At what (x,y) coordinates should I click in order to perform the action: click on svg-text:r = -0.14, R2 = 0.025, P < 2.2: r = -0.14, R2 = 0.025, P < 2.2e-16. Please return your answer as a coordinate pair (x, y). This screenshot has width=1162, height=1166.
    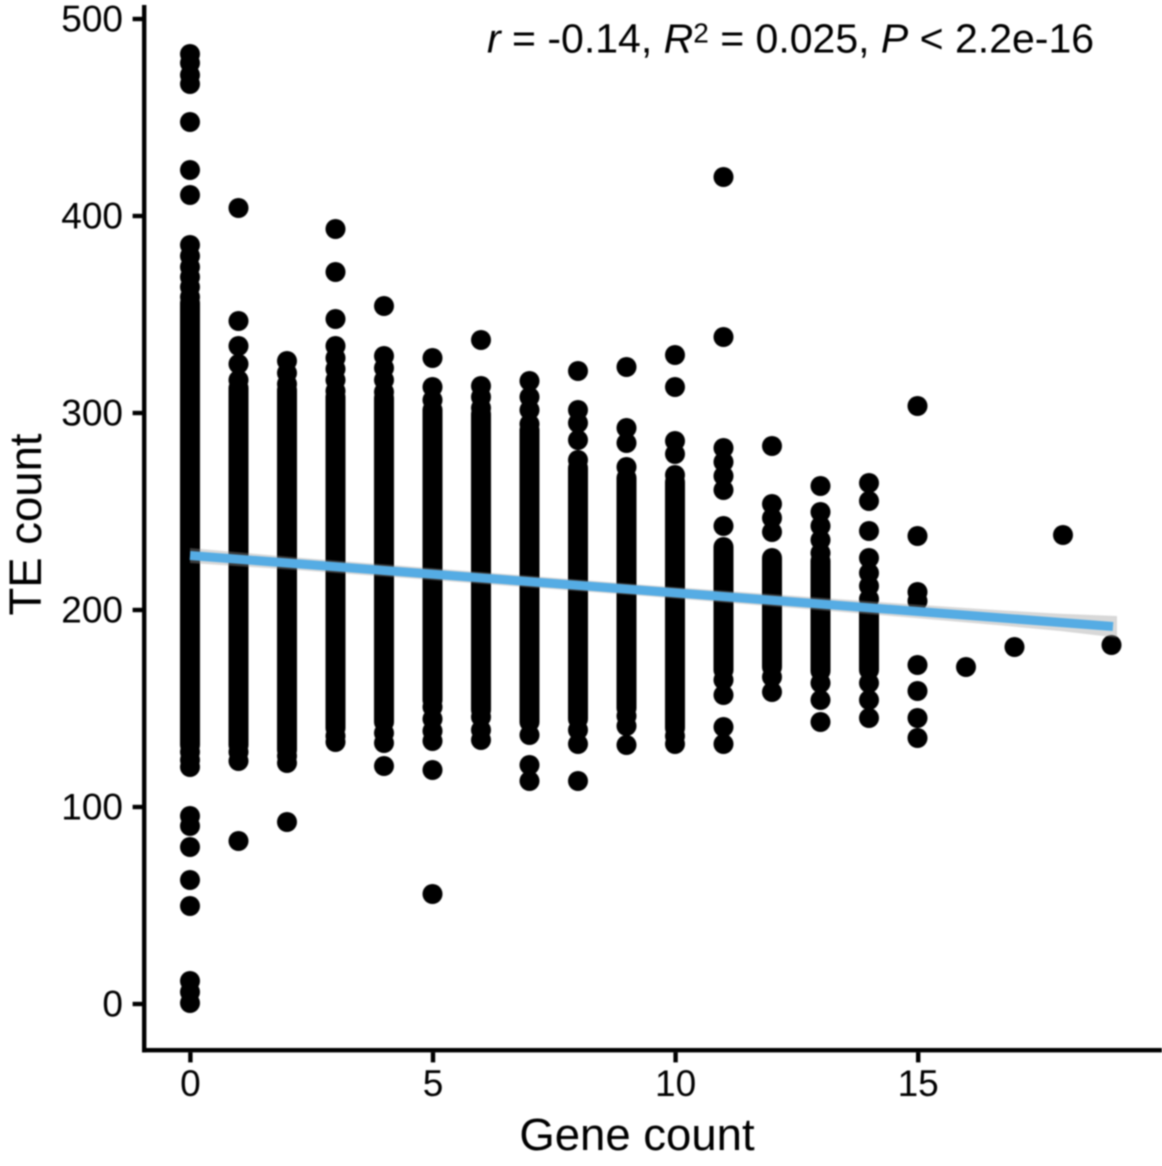
    Looking at the image, I should click on (790, 39).